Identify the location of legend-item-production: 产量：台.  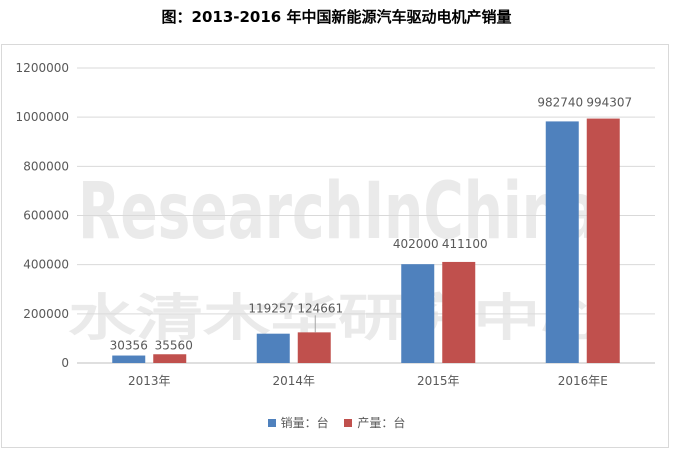
(374, 422).